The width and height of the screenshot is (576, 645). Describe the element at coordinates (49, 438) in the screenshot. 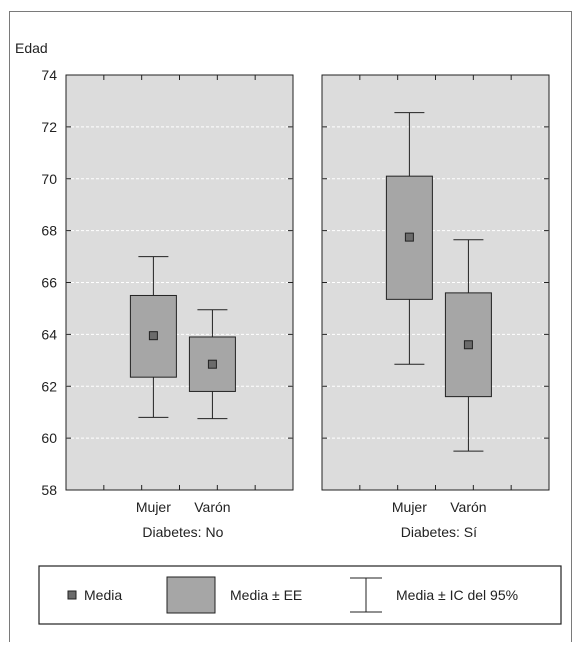

I see `y-tick-label: 60` at that location.